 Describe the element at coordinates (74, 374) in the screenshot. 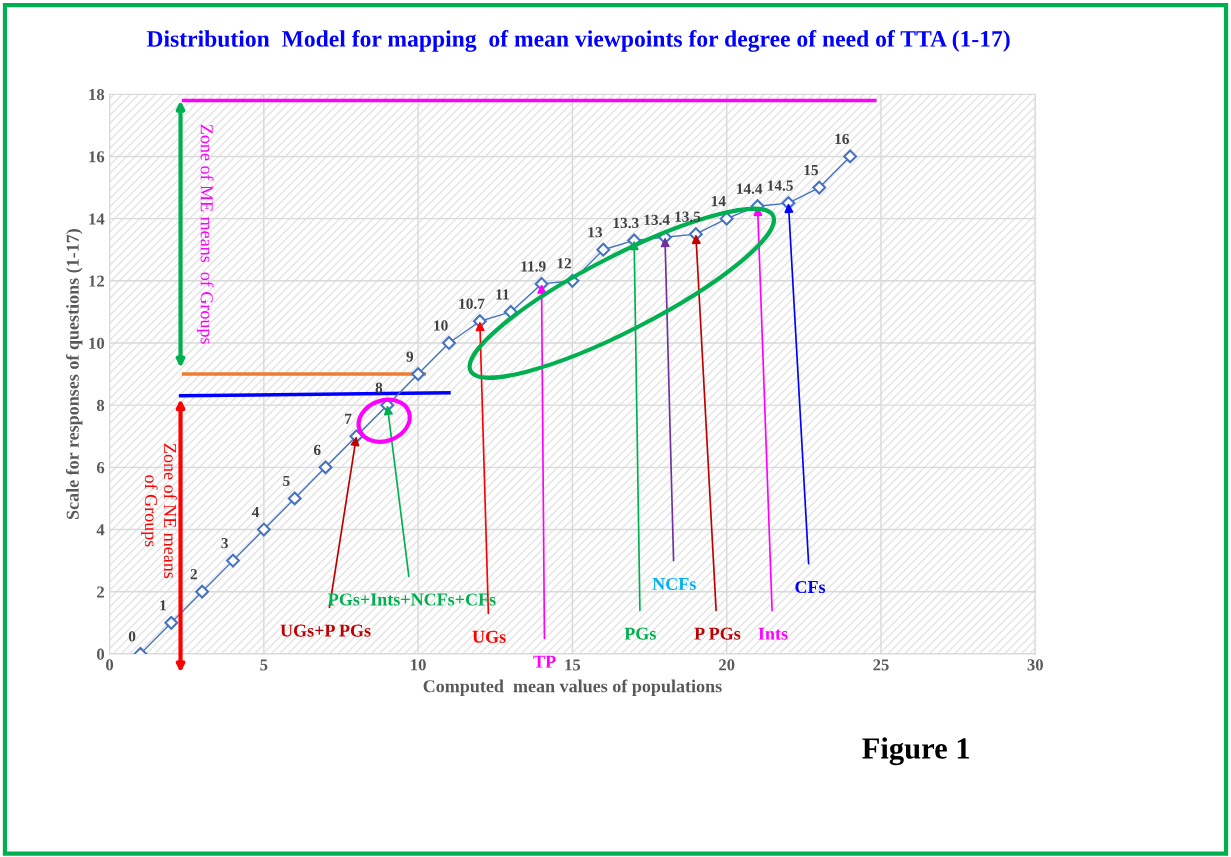

I see `y-axis-title: Scale for responses of questions (1-17)` at that location.